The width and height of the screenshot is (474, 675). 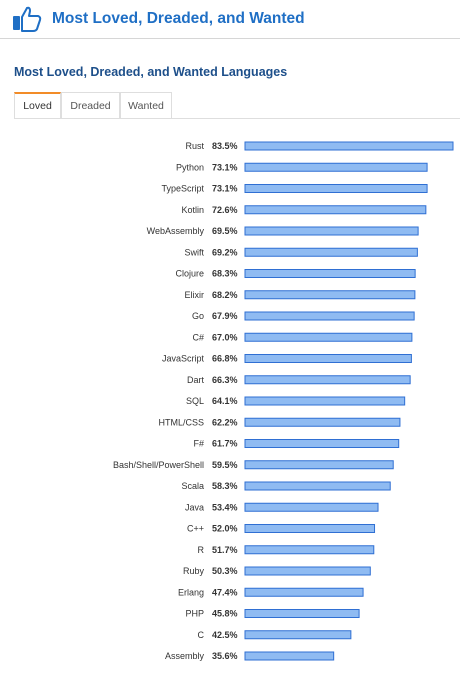 I want to click on value-label: 72.6%, so click(x=225, y=210).